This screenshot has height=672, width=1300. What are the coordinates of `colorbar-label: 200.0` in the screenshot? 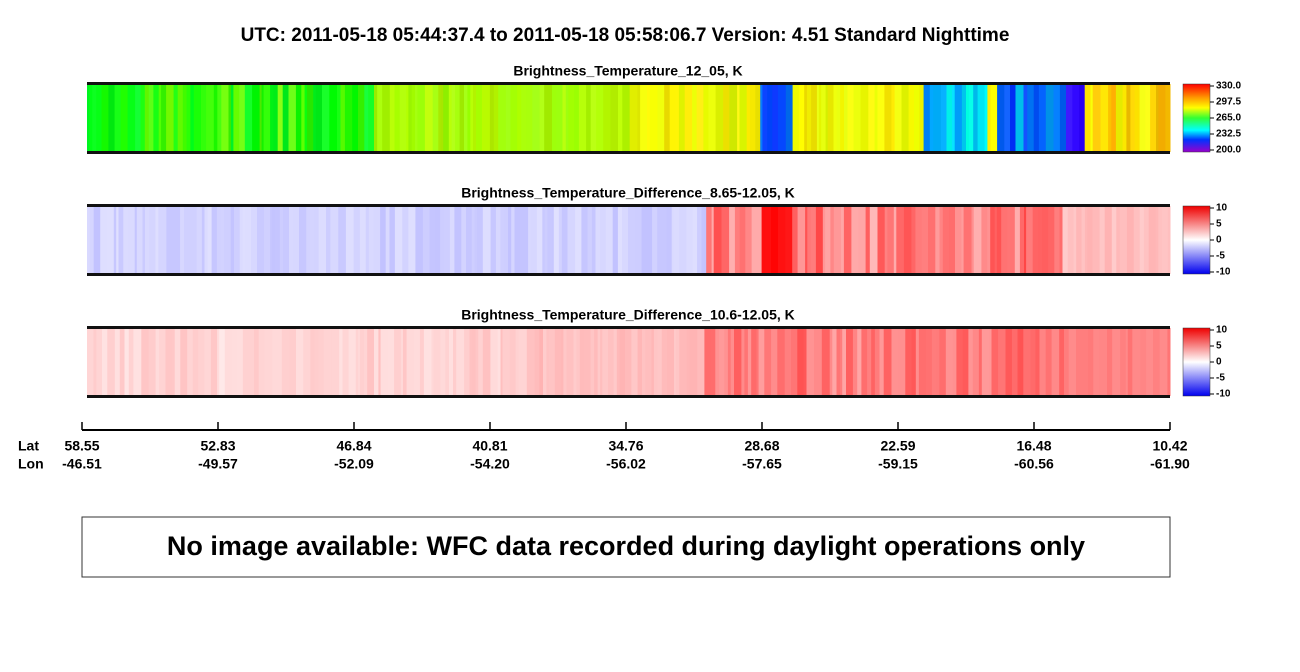 It's located at (1228, 150).